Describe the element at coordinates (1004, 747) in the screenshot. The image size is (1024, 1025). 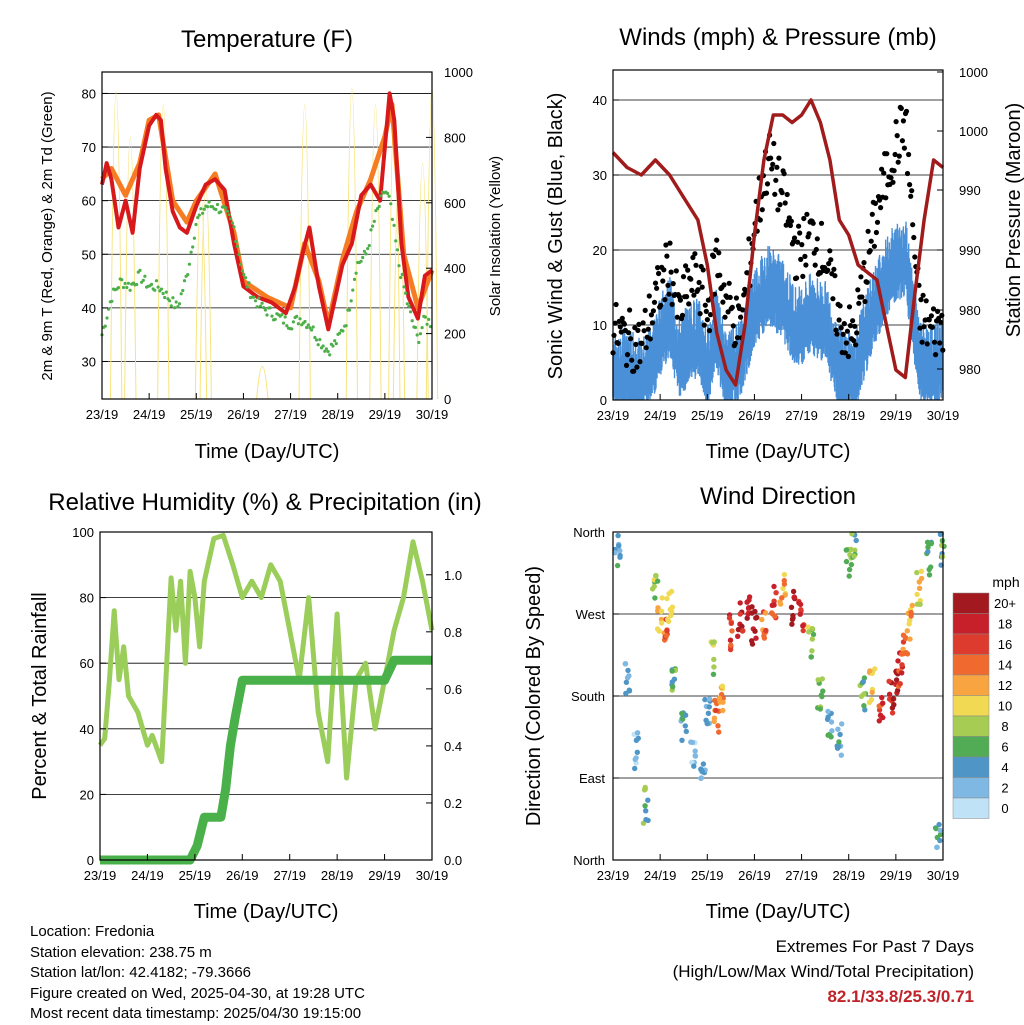
I see `legend-label: 6` at that location.